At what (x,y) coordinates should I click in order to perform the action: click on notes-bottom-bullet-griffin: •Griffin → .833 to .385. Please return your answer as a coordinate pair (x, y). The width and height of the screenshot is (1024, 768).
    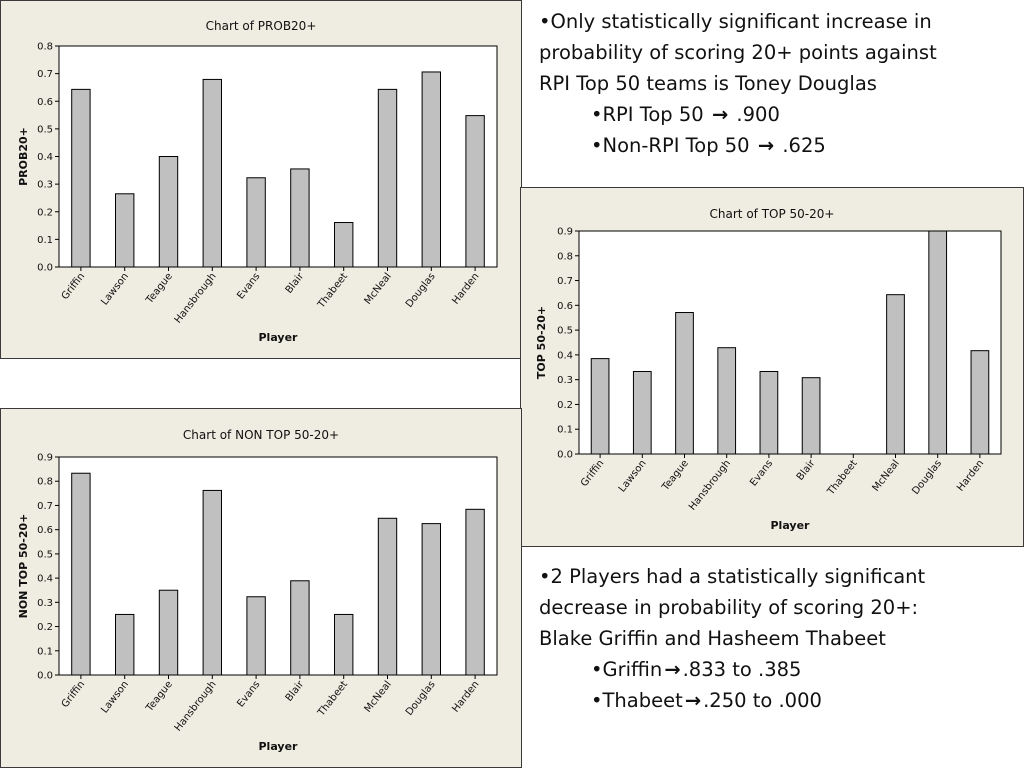
    Looking at the image, I should click on (732, 669).